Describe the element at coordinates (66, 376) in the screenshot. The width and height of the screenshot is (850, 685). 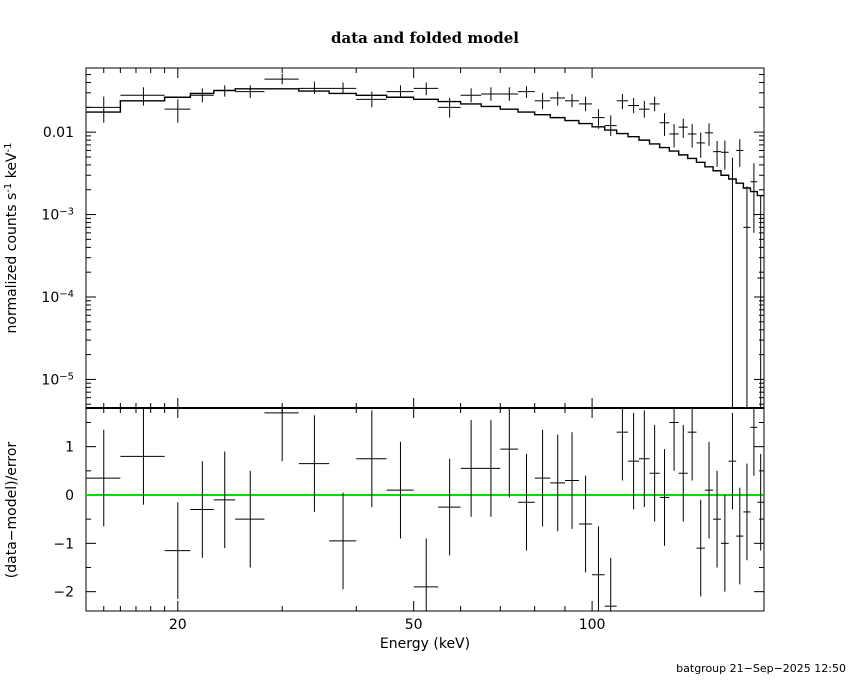
I see `y-tick-label-exp: −5` at that location.